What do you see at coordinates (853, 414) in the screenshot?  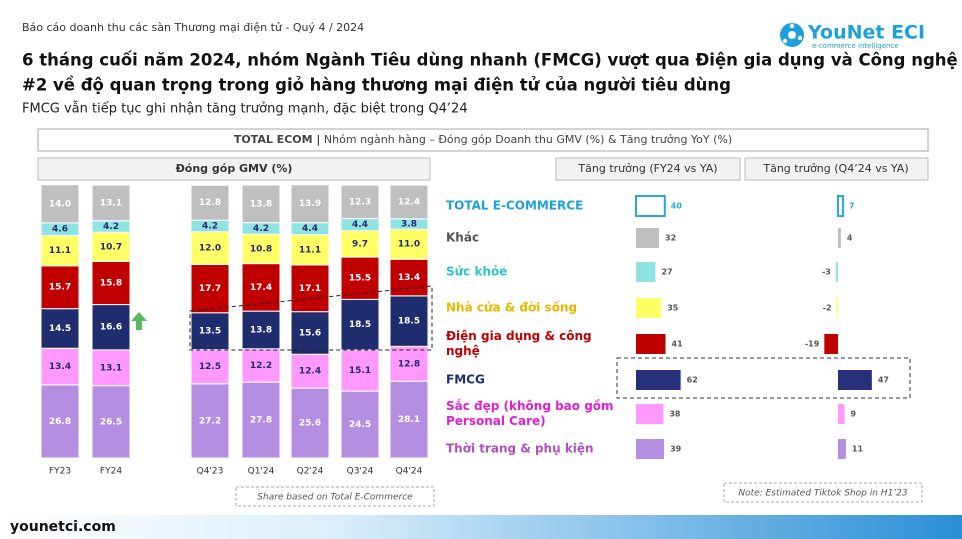 I see `value-label: 9` at bounding box center [853, 414].